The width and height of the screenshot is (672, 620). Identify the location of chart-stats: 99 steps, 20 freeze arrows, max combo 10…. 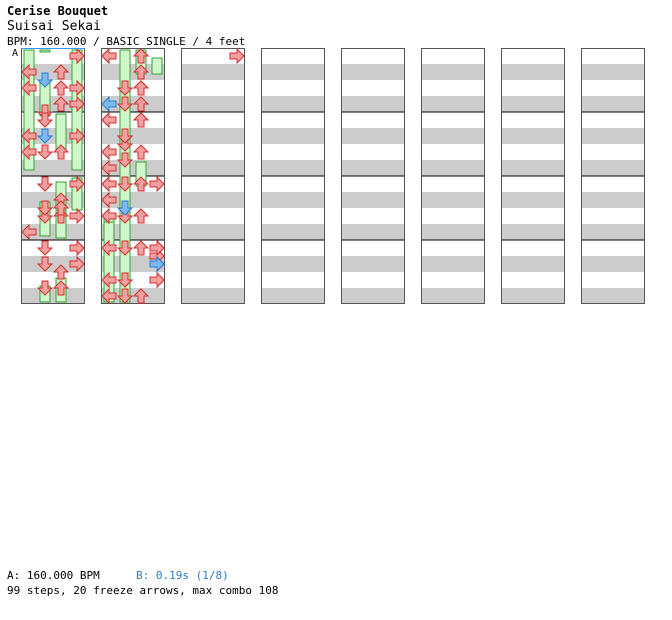
(143, 590).